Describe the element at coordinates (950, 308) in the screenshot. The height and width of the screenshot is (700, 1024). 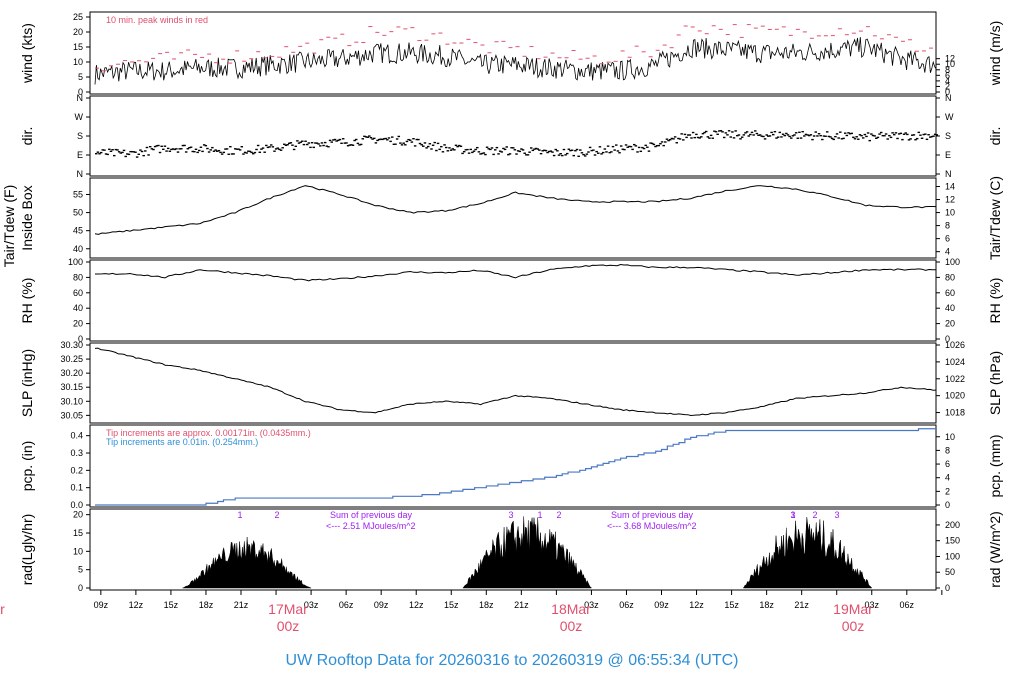
I see `ytick-label-right: 40` at that location.